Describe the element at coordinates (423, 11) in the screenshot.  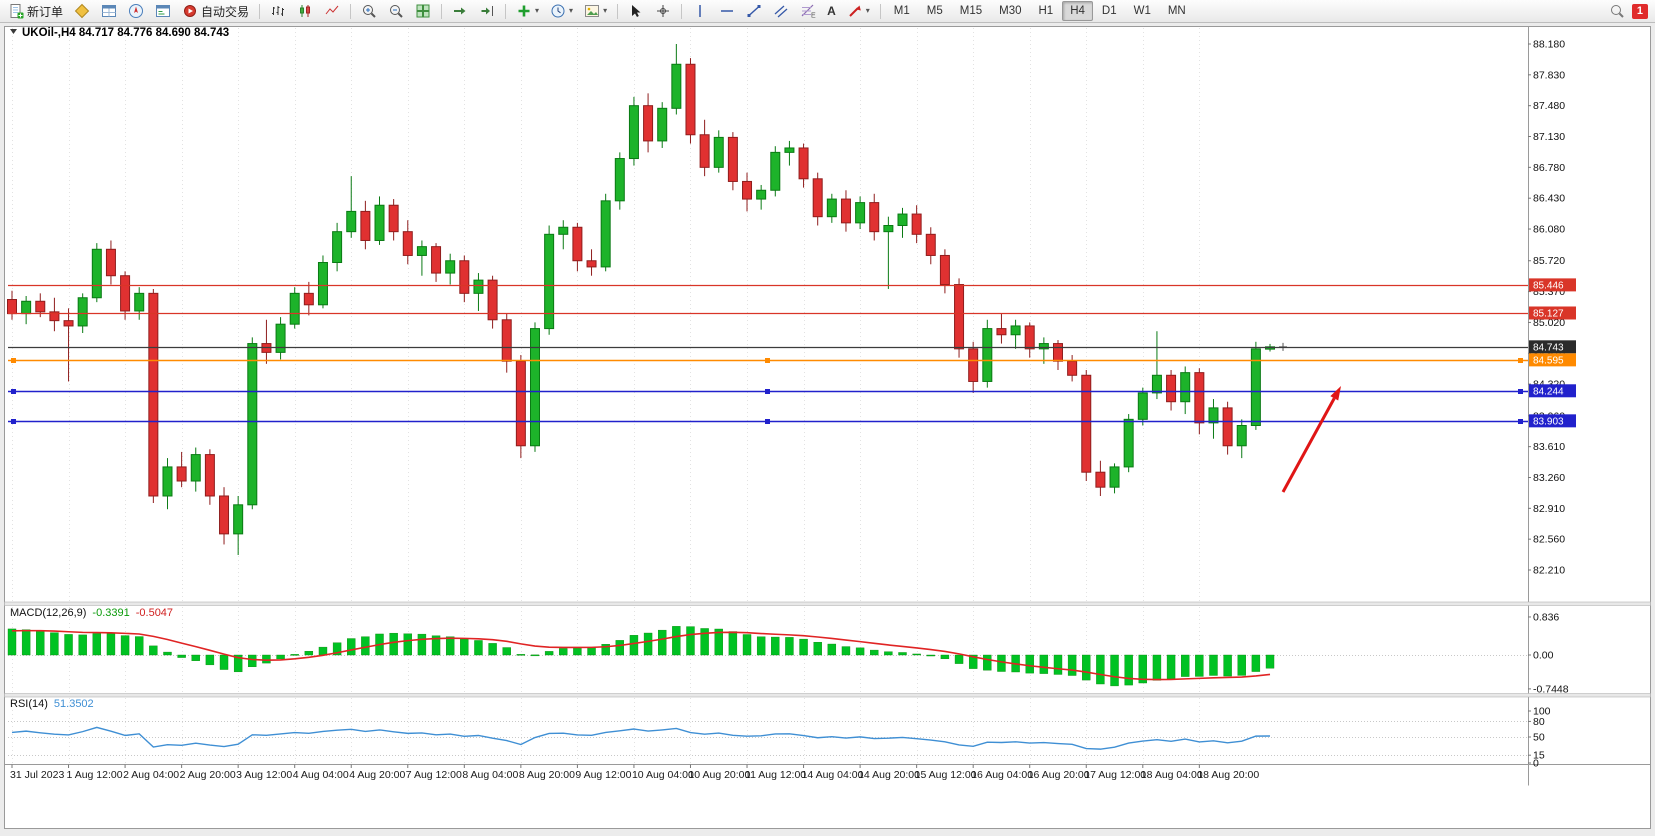
I see `tile-windows-button` at that location.